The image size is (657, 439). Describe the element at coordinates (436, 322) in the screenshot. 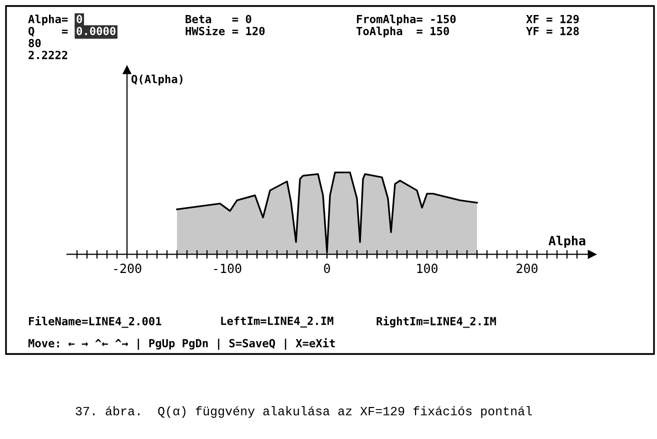

I see `text: RightIm=LINE4_2.IM` at that location.